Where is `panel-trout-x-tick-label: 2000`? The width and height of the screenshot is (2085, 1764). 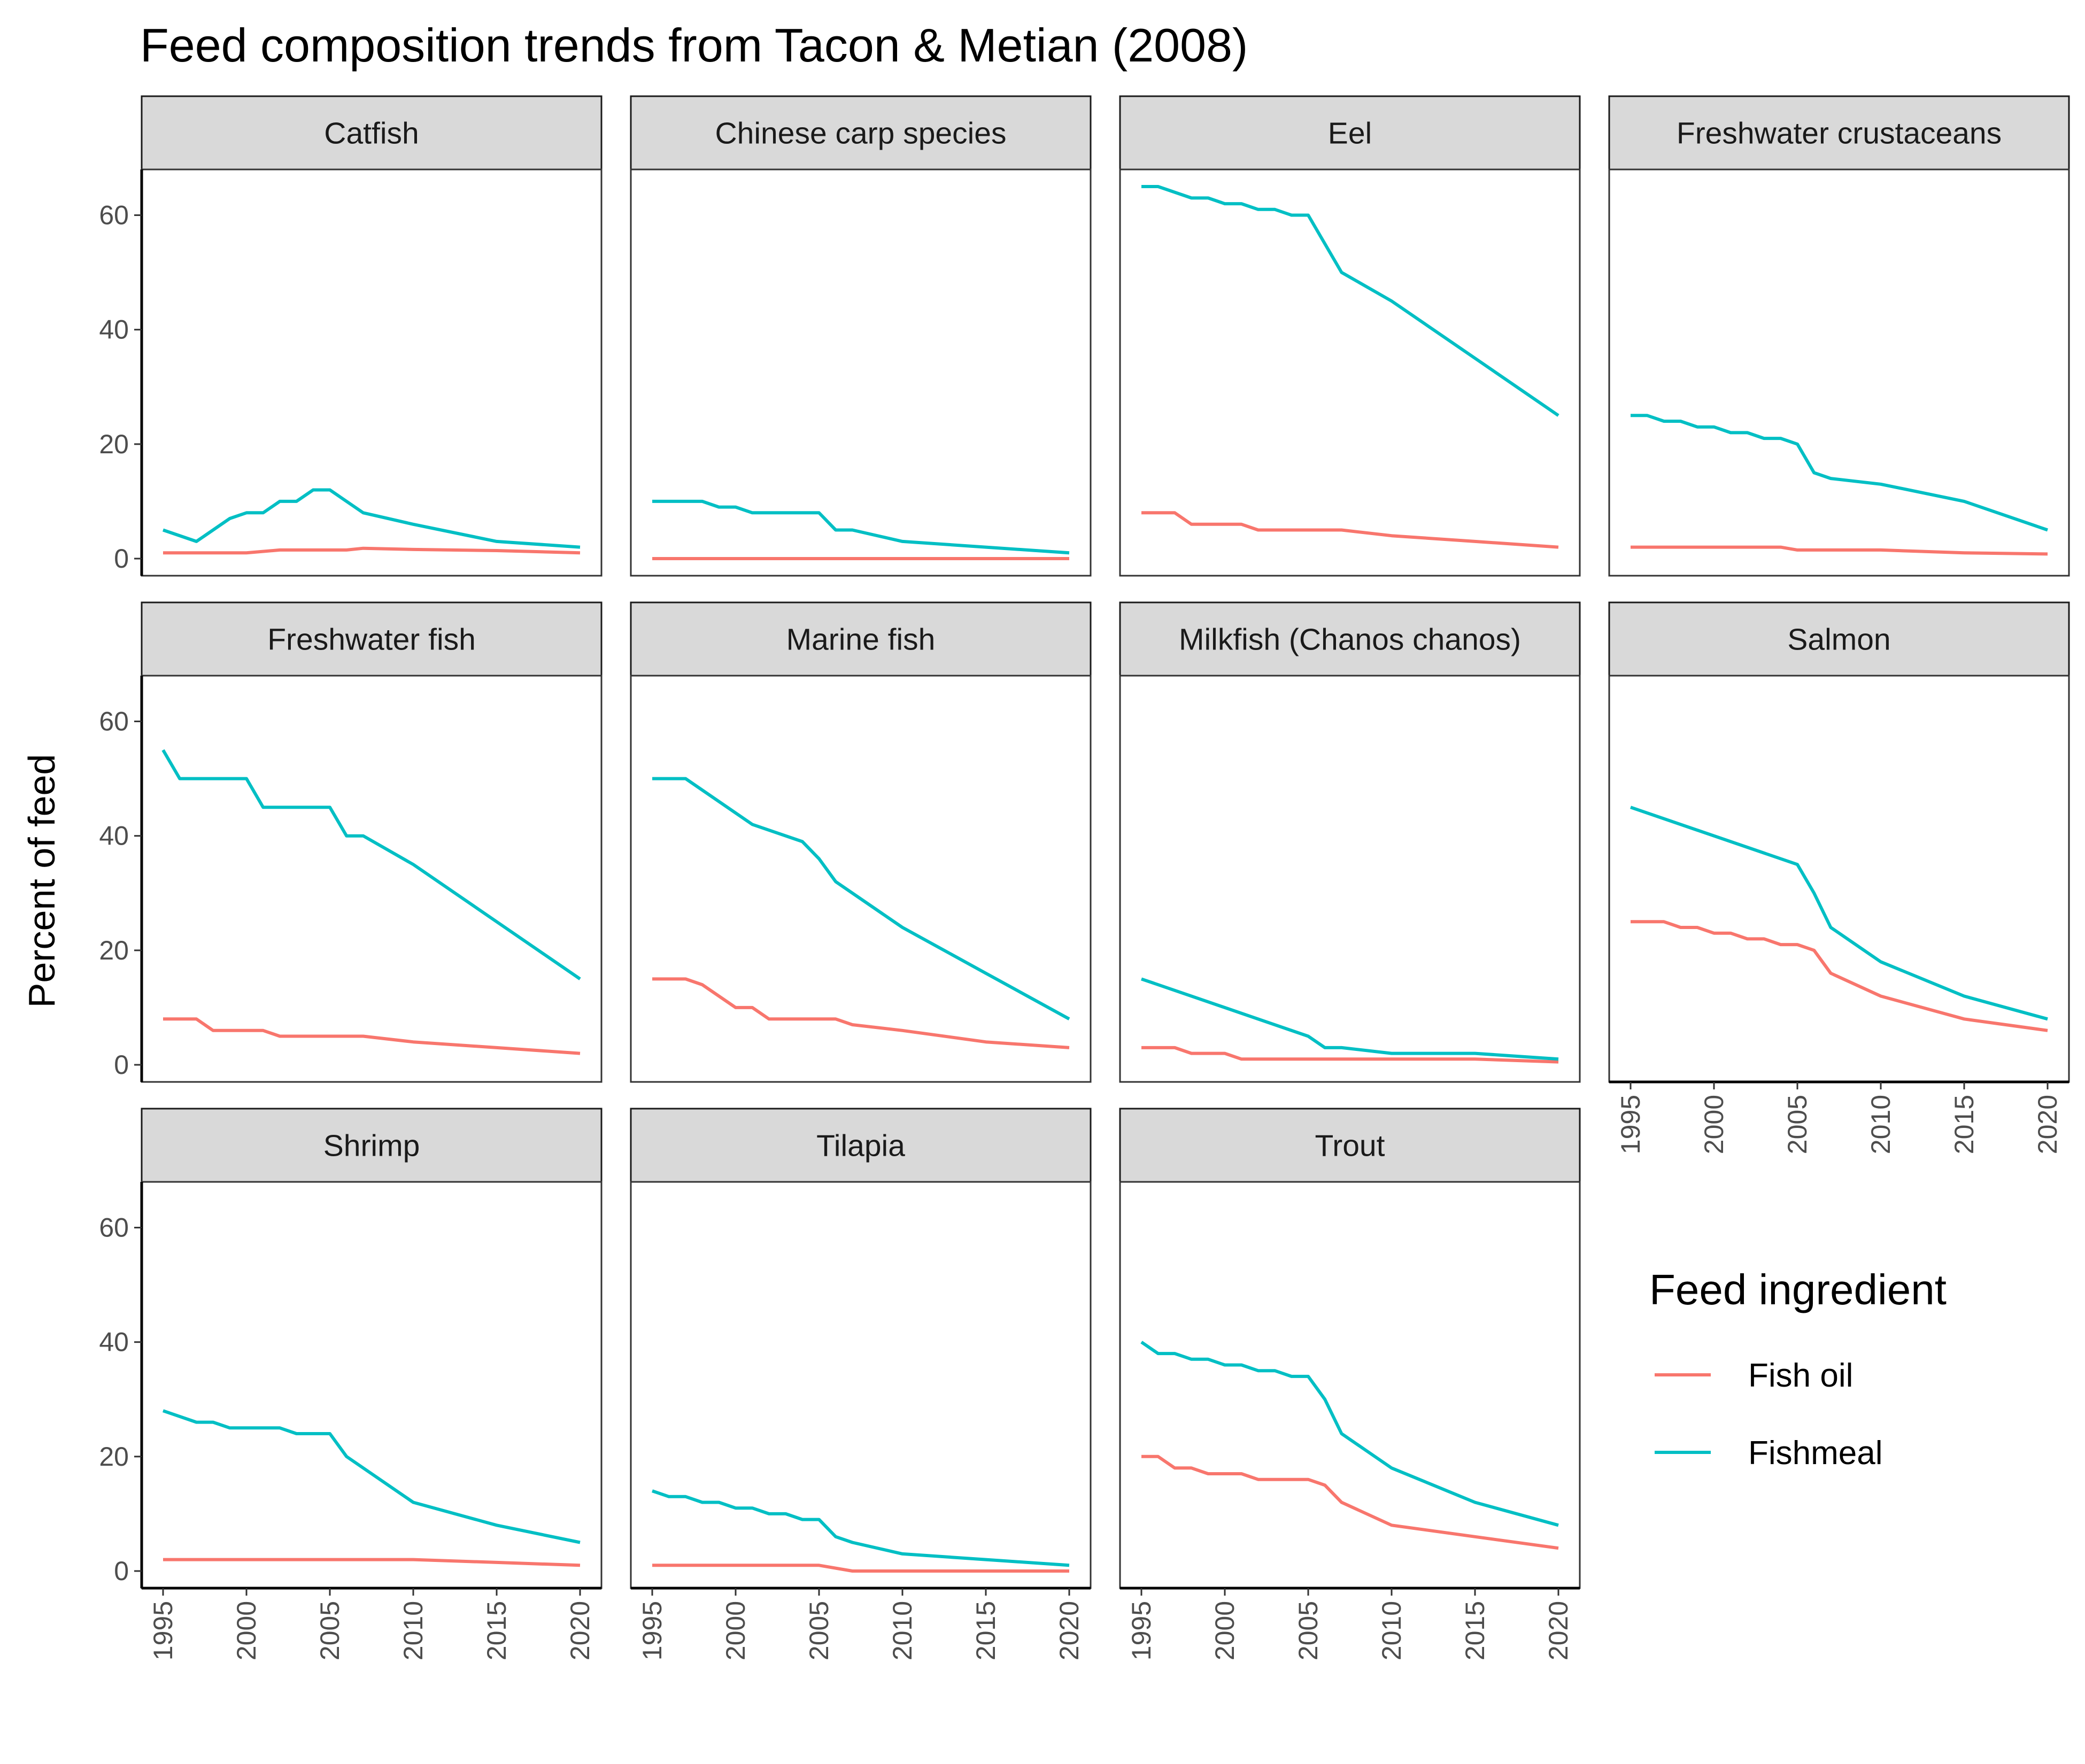 panel-trout-x-tick-label: 2000 is located at coordinates (1225, 1630).